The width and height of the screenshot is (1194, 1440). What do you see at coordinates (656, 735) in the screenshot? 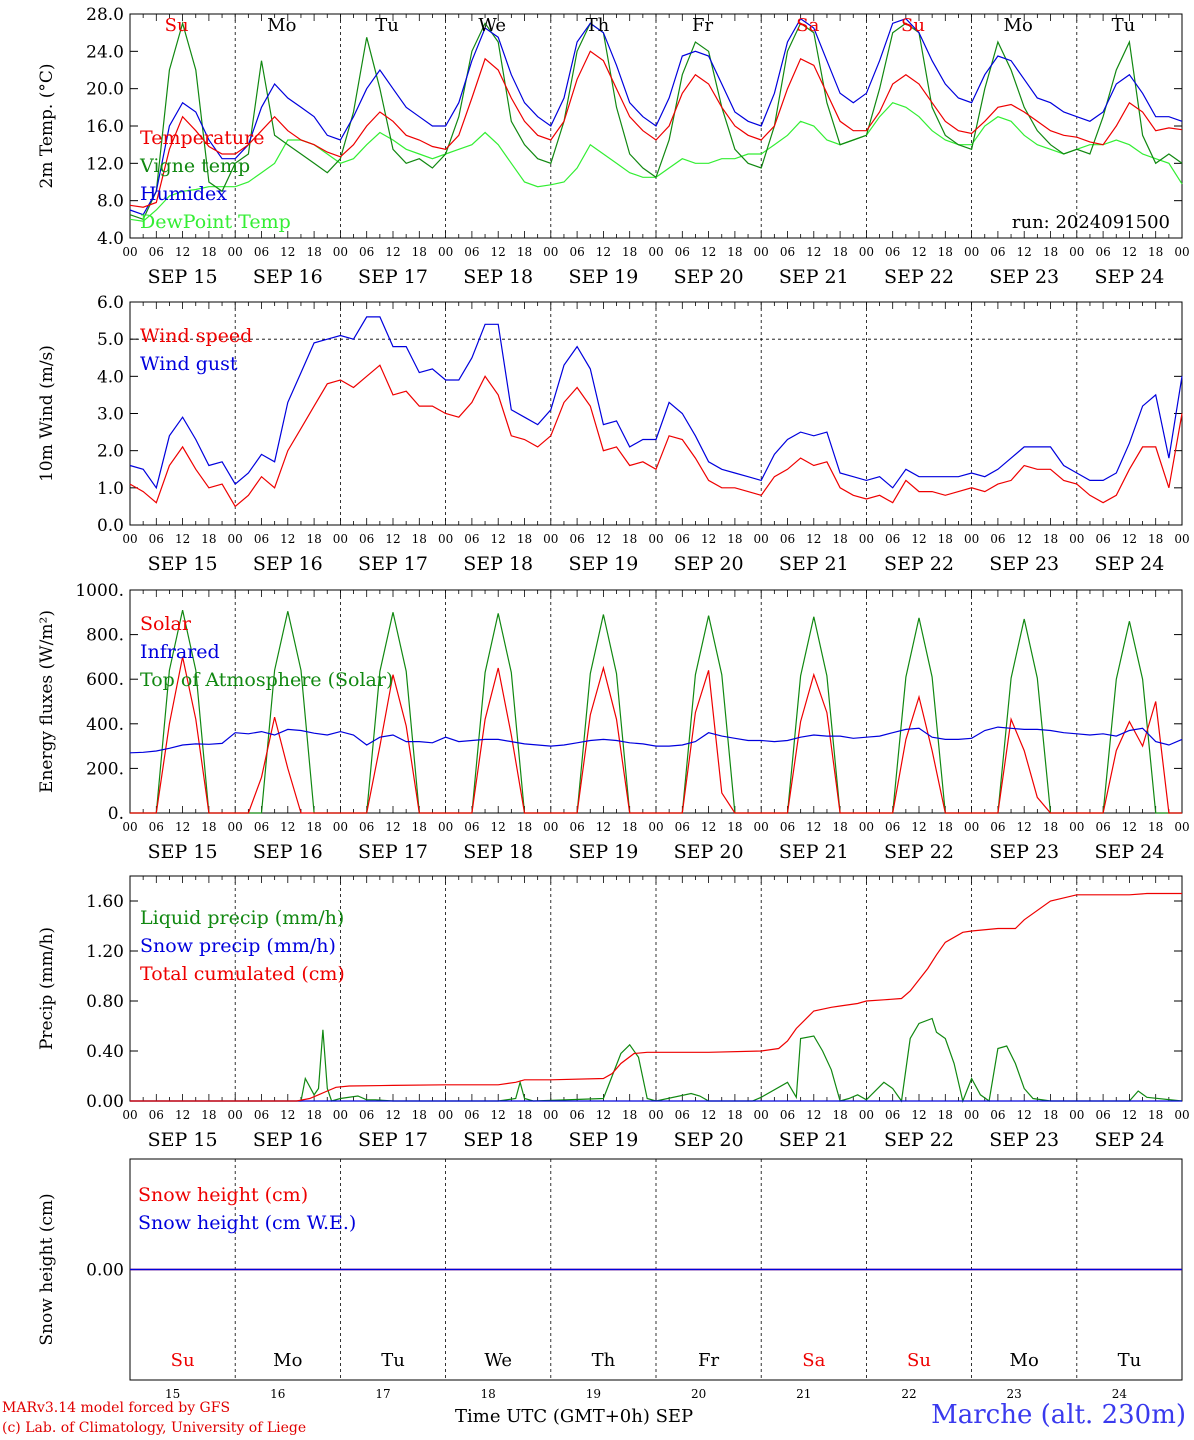
I see `series-line-solar` at bounding box center [656, 735].